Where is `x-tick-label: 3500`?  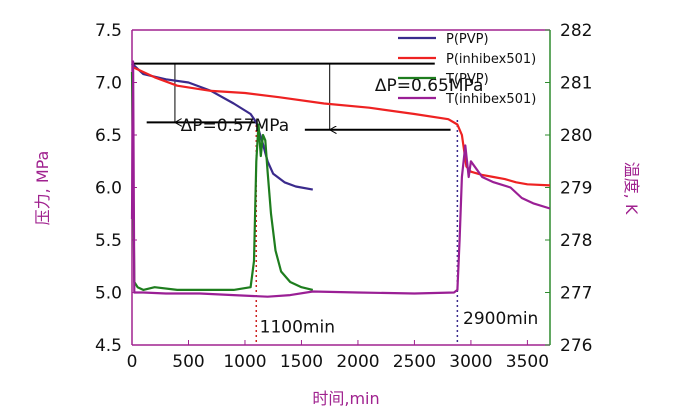 x-tick-label: 3500 is located at coordinates (527, 362).